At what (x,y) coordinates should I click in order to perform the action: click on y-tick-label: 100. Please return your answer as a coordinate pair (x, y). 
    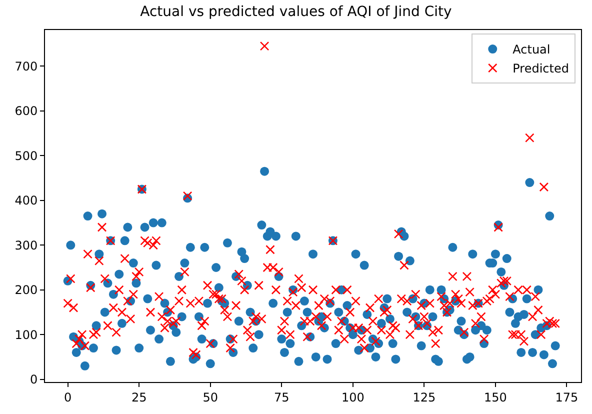
    Looking at the image, I should click on (26, 335).